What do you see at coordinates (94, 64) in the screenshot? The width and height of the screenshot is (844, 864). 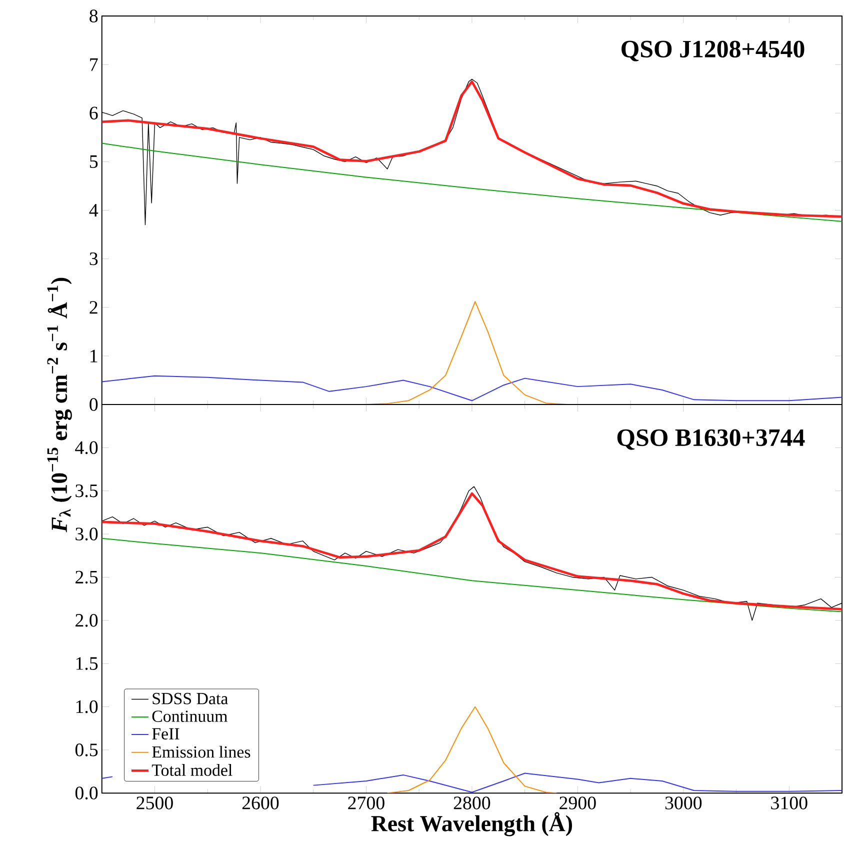 I see `y-tick-label: 7` at bounding box center [94, 64].